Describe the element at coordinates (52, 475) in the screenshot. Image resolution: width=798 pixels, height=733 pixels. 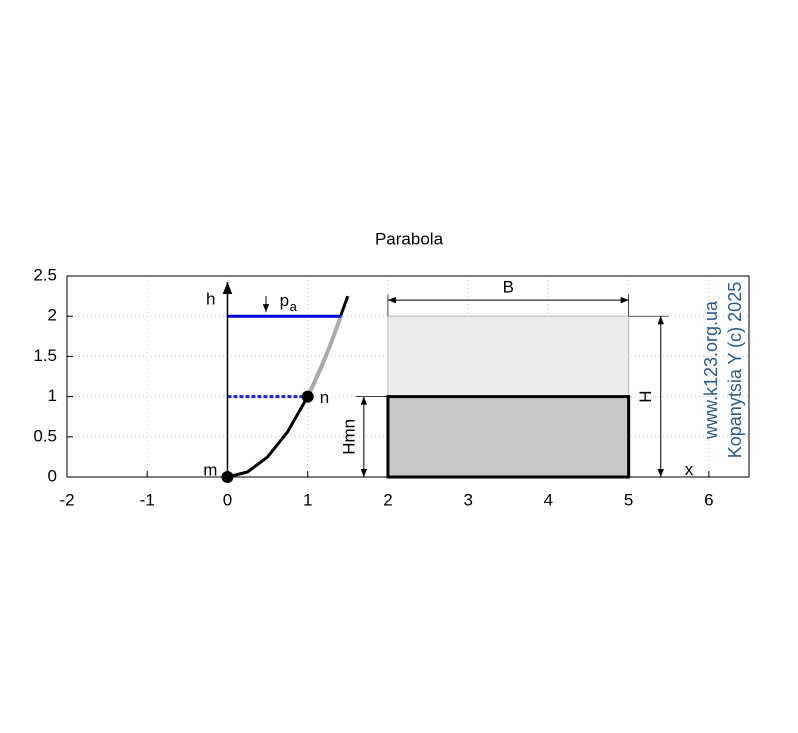
I see `y-tick-label: 0` at that location.